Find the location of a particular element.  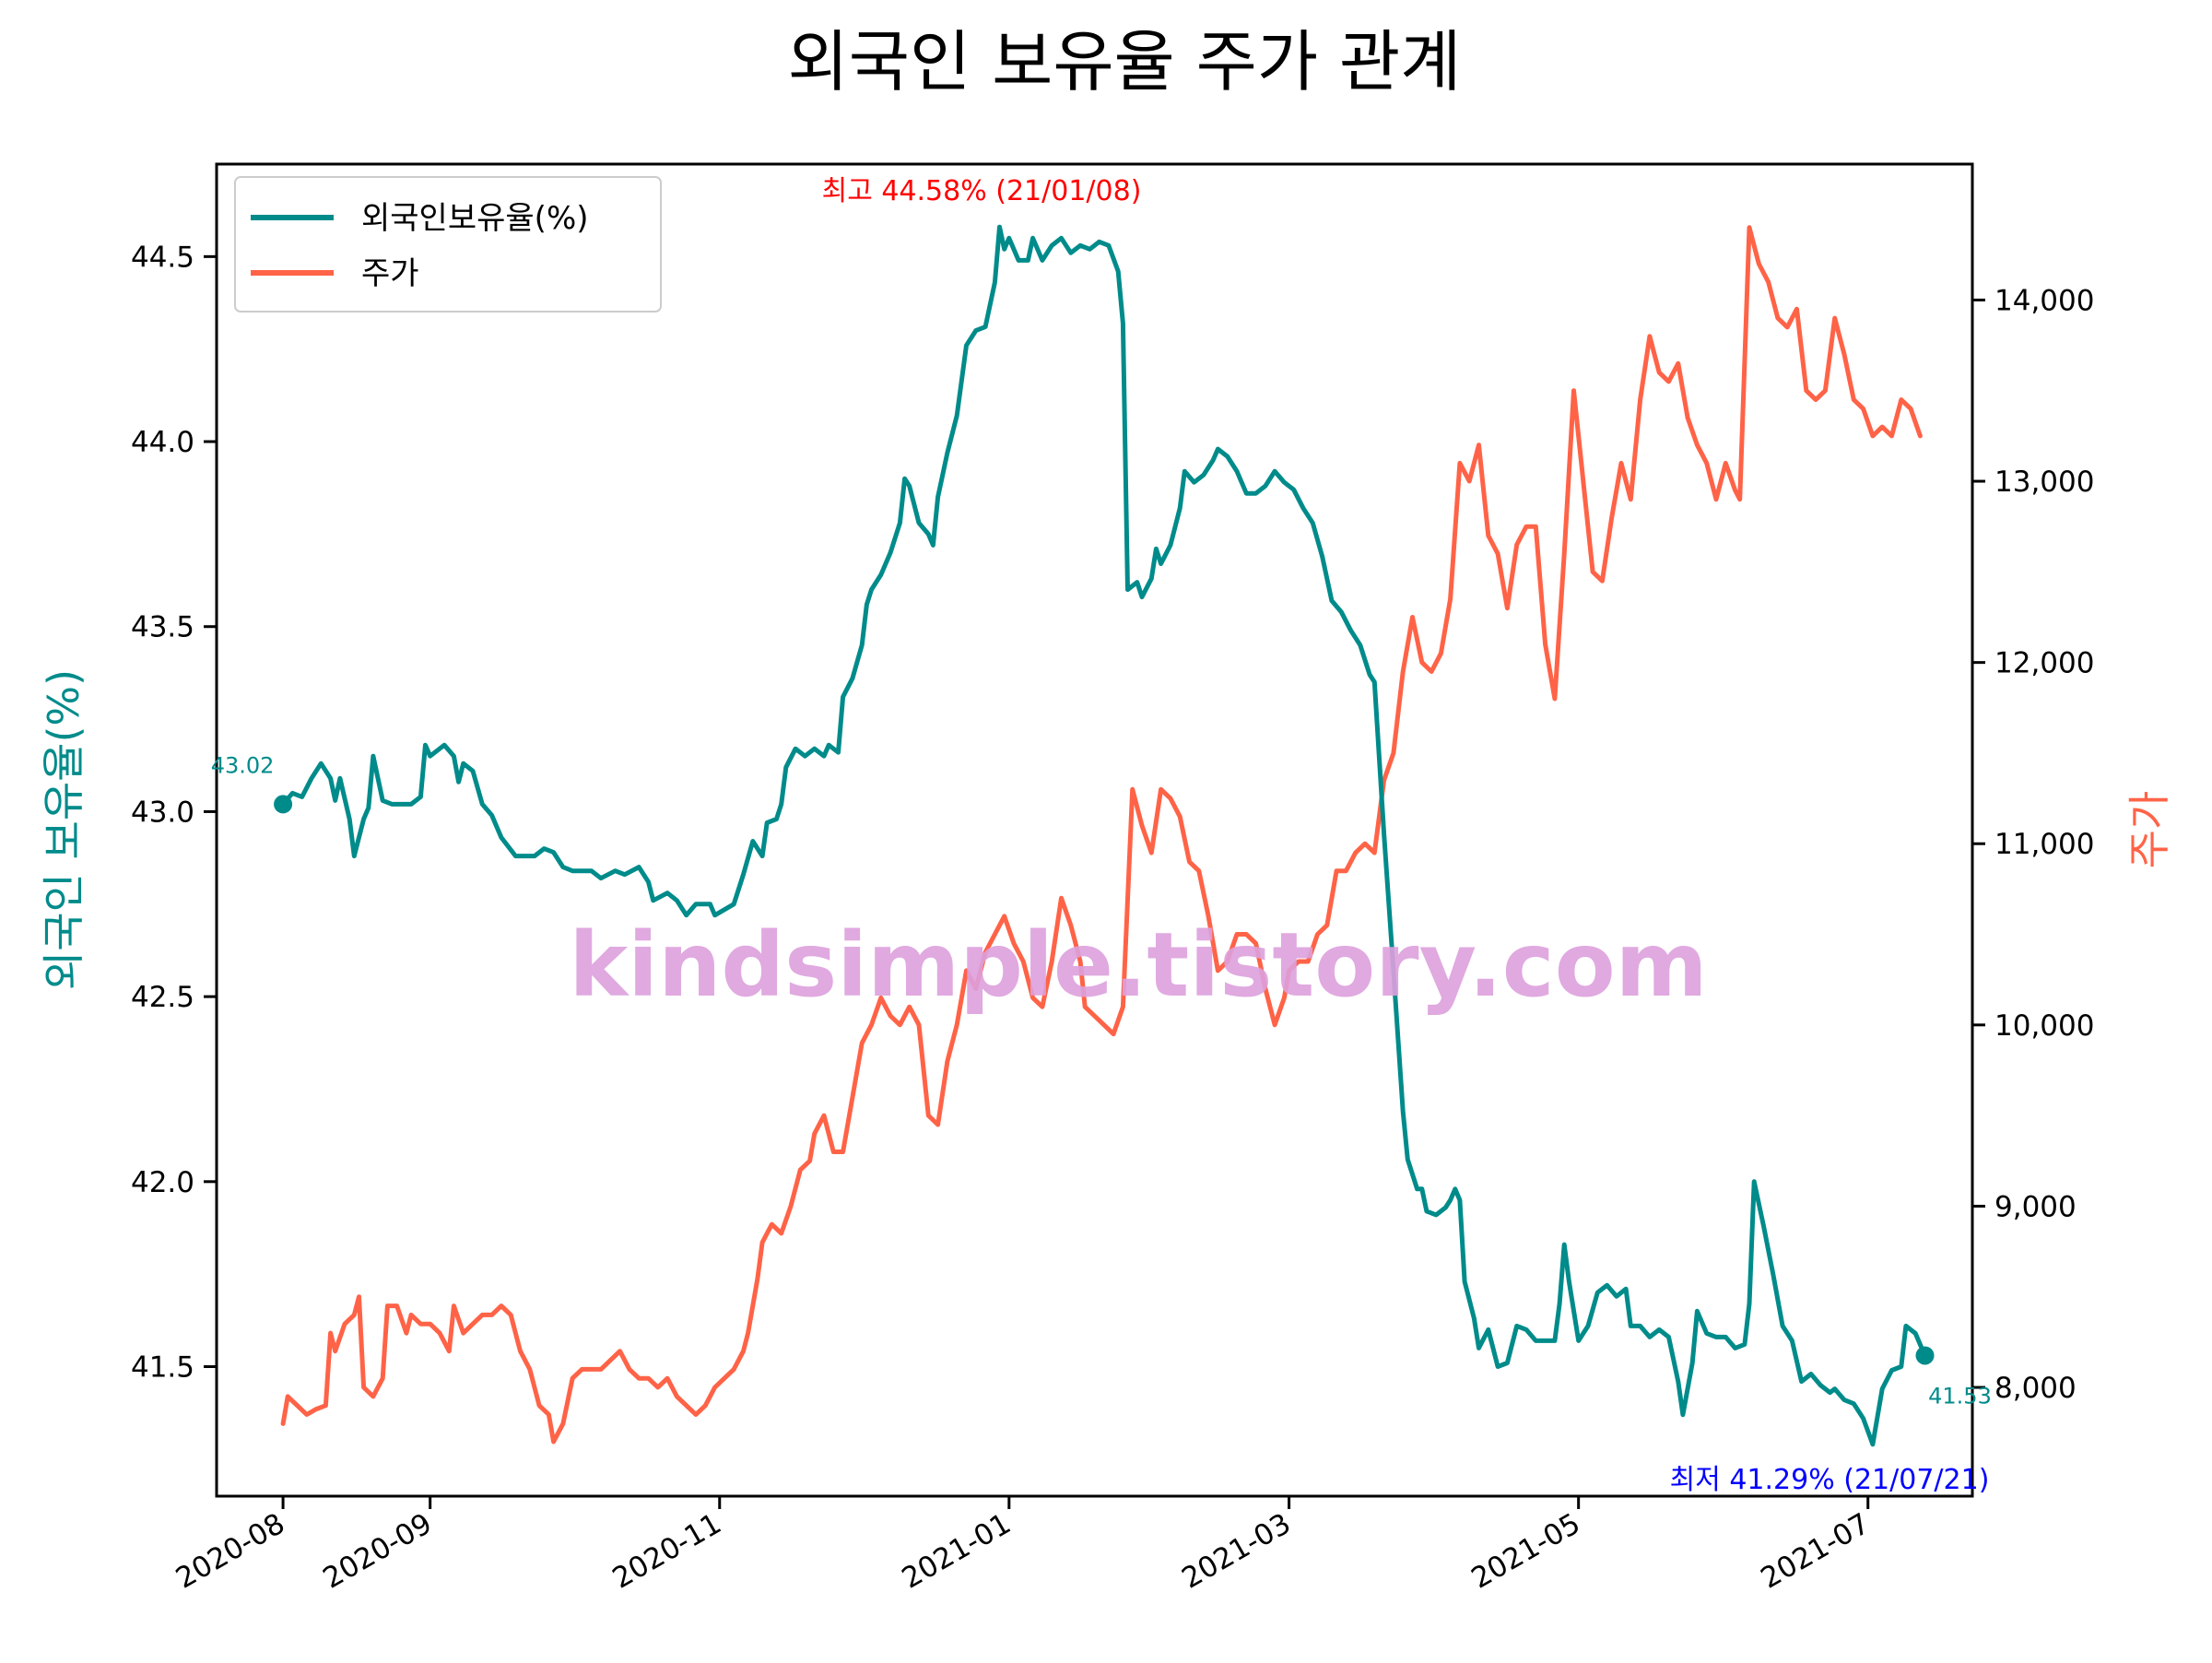

start-value-label: 43.02 is located at coordinates (243, 765).